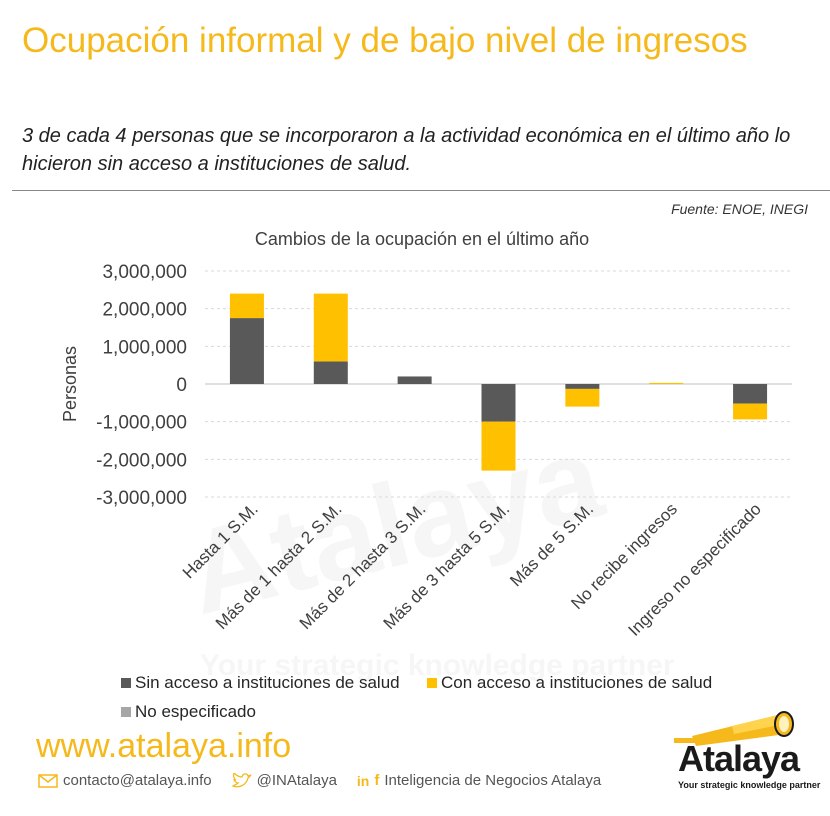 The height and width of the screenshot is (816, 830). Describe the element at coordinates (377, 780) in the screenshot. I see `facebook-icon: f` at that location.